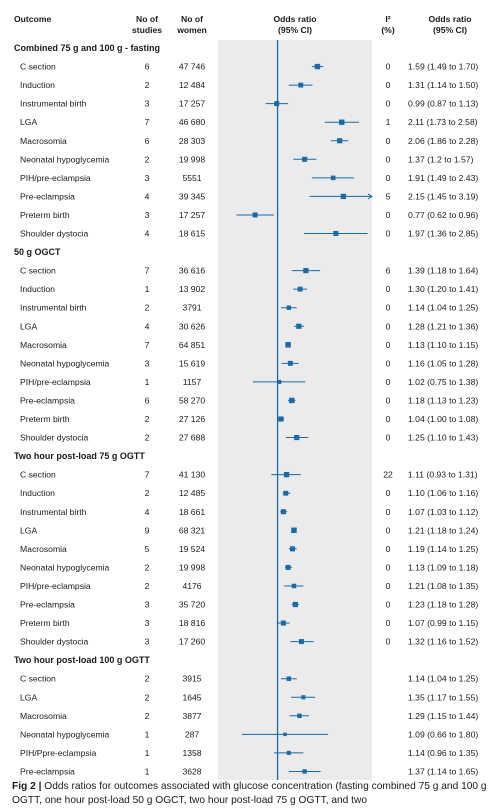  Describe the element at coordinates (28, 786) in the screenshot. I see `caption-label: Fig 2 |` at that location.